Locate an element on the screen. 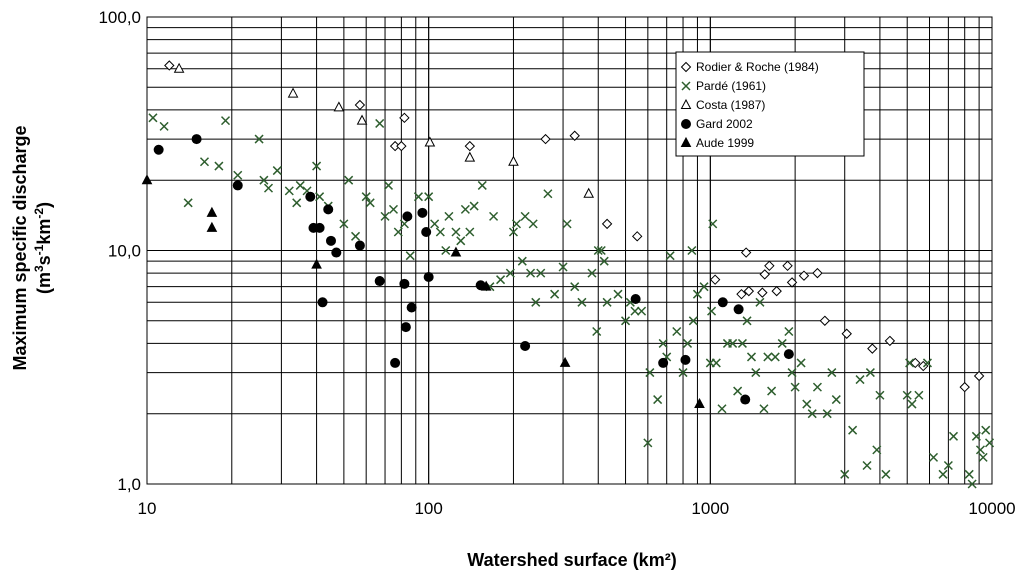 The image size is (1025, 575). legend-box is located at coordinates (770, 104).